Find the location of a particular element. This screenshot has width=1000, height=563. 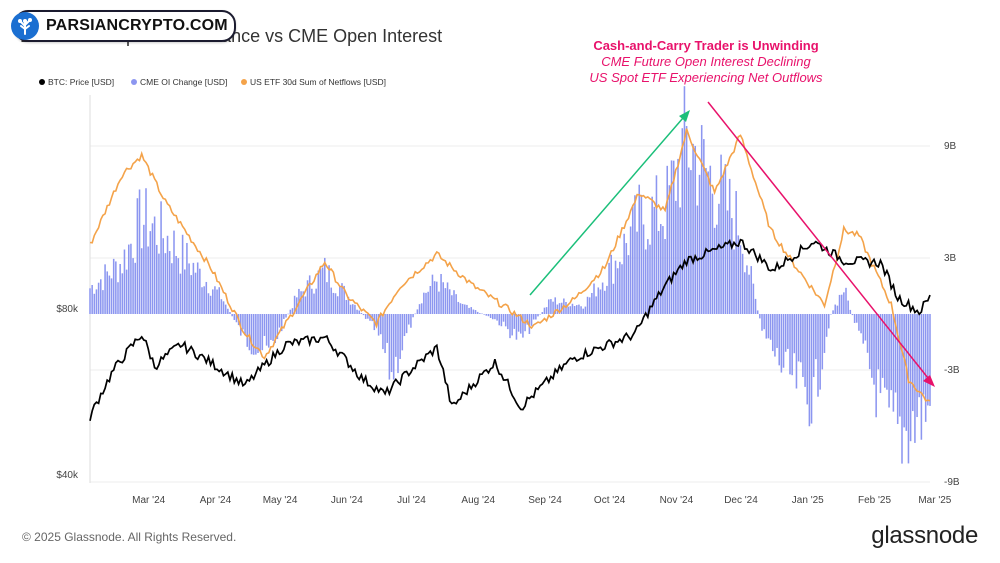

tree-logo-icon is located at coordinates (25, 26).